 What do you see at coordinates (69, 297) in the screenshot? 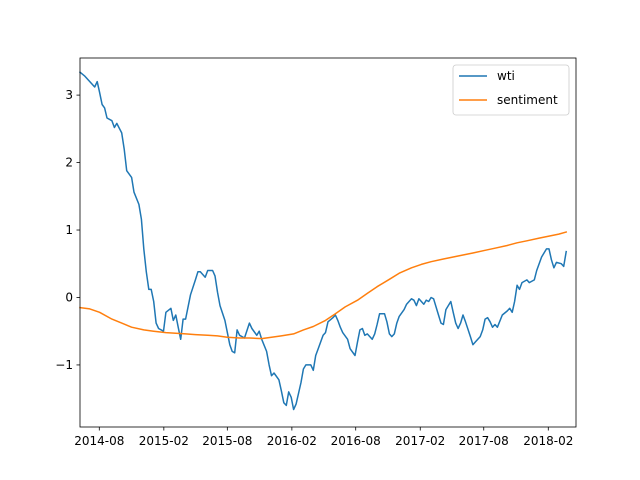
I see `y-tick-label: 0` at bounding box center [69, 297].